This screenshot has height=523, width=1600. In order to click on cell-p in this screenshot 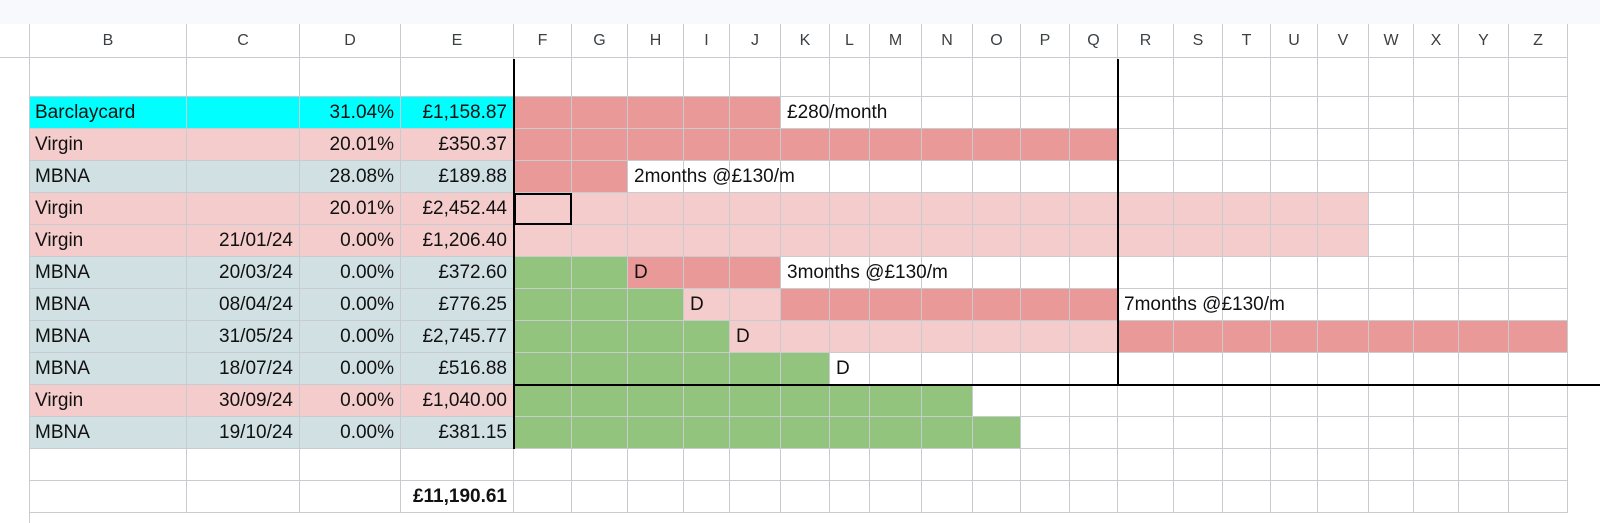, I will do `click(1045, 401)`.